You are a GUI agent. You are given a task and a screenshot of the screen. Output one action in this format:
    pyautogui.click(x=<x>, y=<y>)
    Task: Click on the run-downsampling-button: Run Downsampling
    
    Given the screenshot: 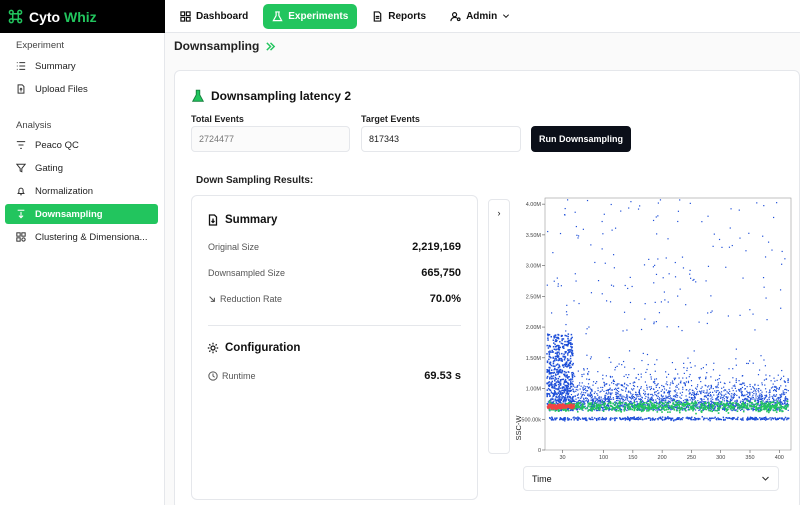 What is the action you would take?
    pyautogui.click(x=581, y=139)
    